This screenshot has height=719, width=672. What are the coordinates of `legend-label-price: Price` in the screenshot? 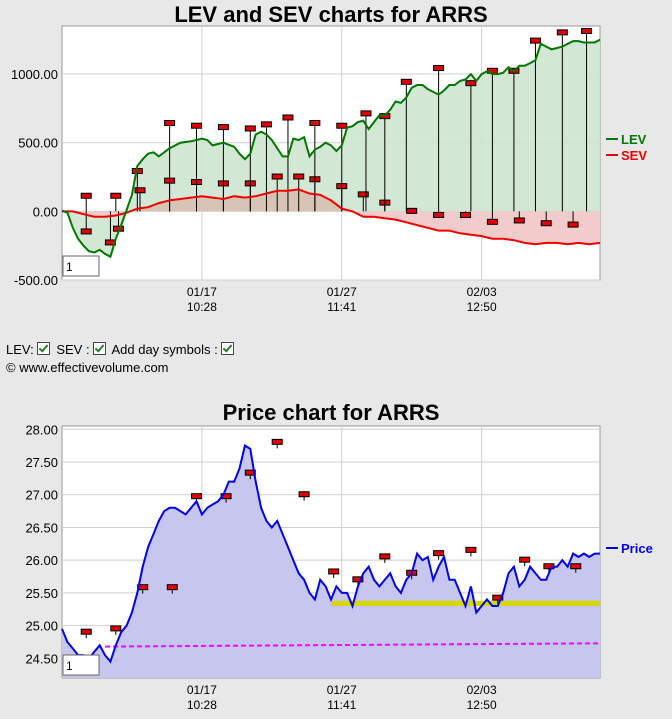 It's located at (637, 548).